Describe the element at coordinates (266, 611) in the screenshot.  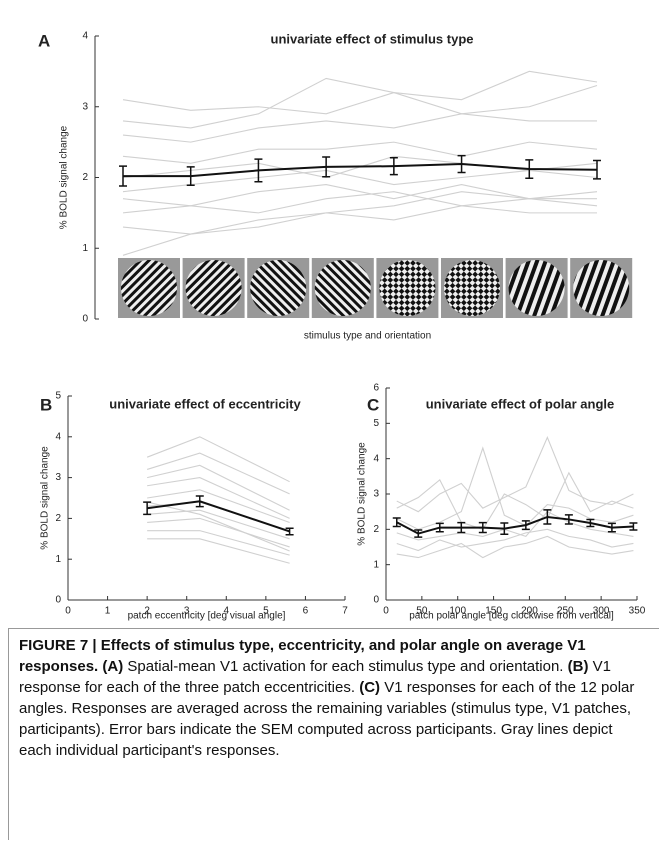
I see `x-tick-label: 5` at that location.